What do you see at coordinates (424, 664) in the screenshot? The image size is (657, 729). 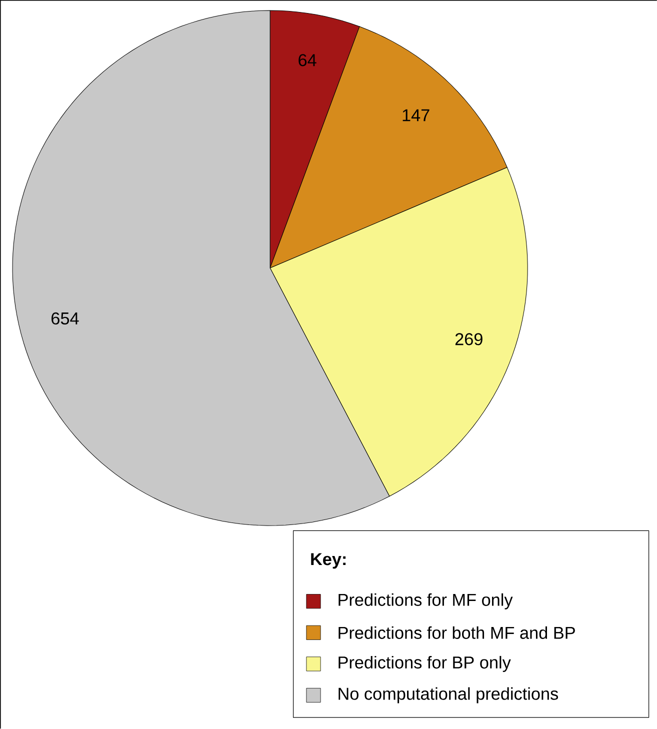 I see `legend-label: Predictions for BP only` at bounding box center [424, 664].